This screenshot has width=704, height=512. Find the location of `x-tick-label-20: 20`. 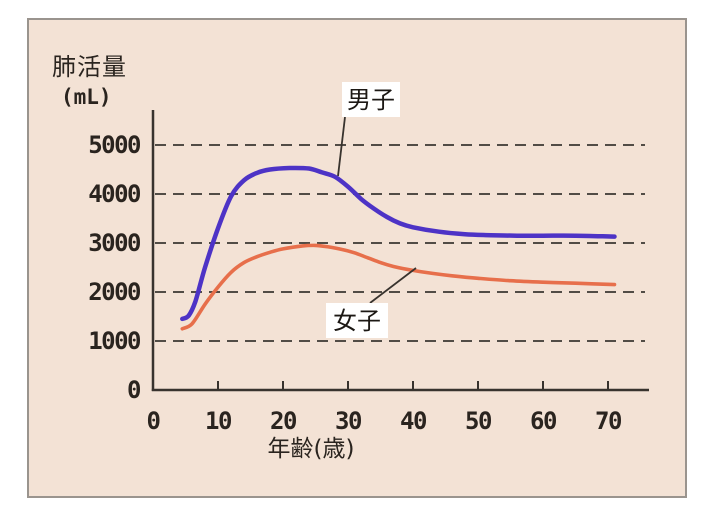

x-tick-label-20: 20 is located at coordinates (283, 421).